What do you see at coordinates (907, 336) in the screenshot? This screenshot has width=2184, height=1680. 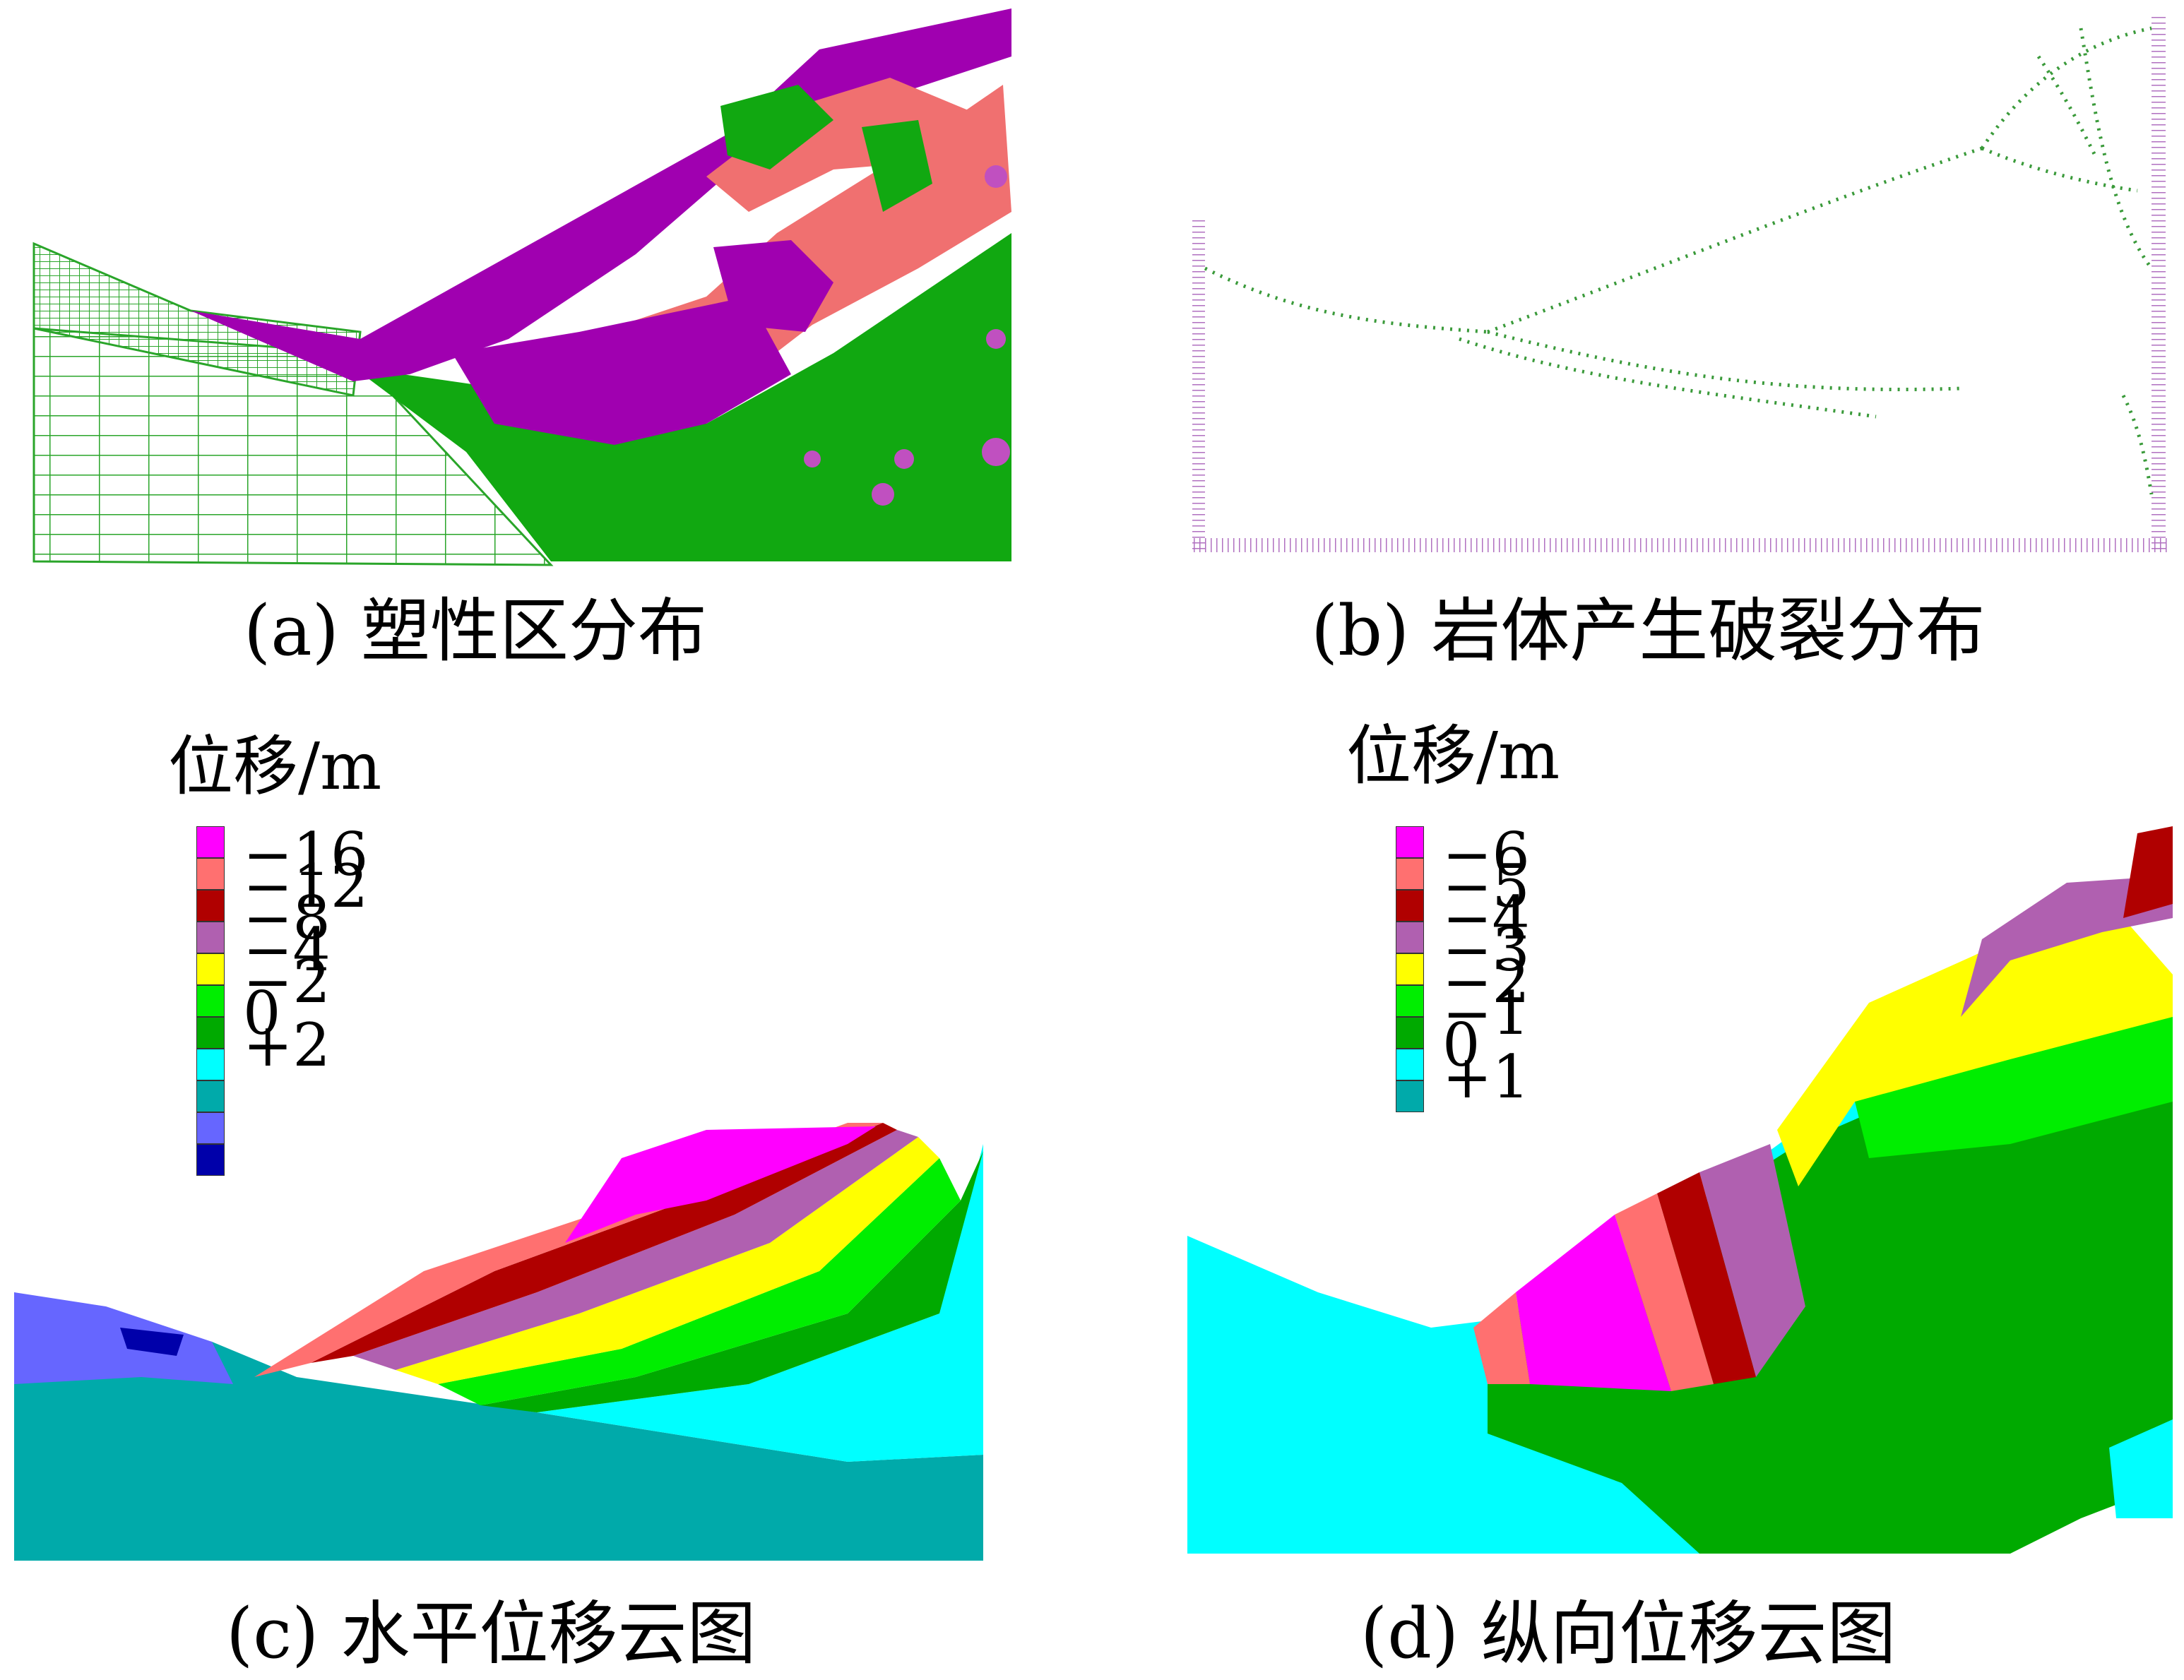 I see `purple-dots` at bounding box center [907, 336].